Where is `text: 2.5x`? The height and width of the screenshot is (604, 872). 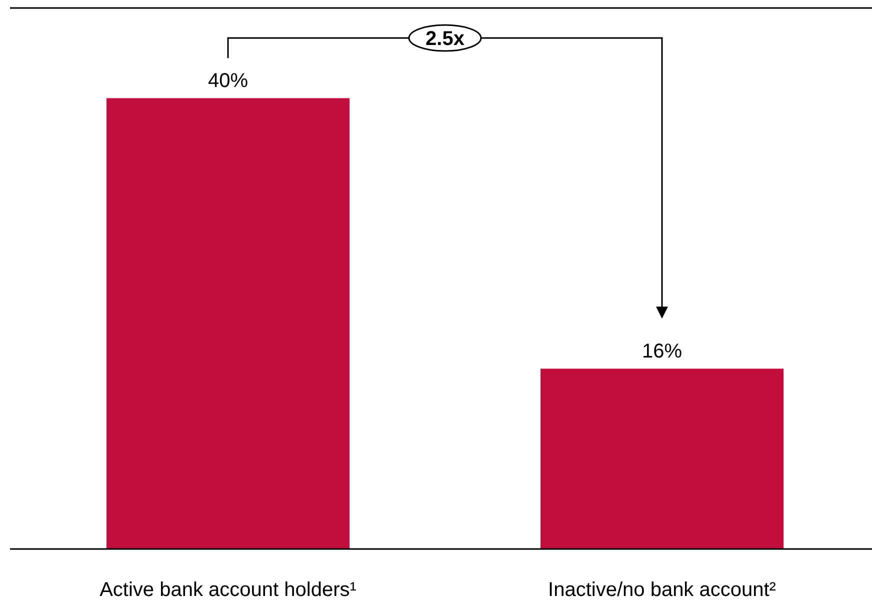 text: 2.5x is located at coordinates (445, 39).